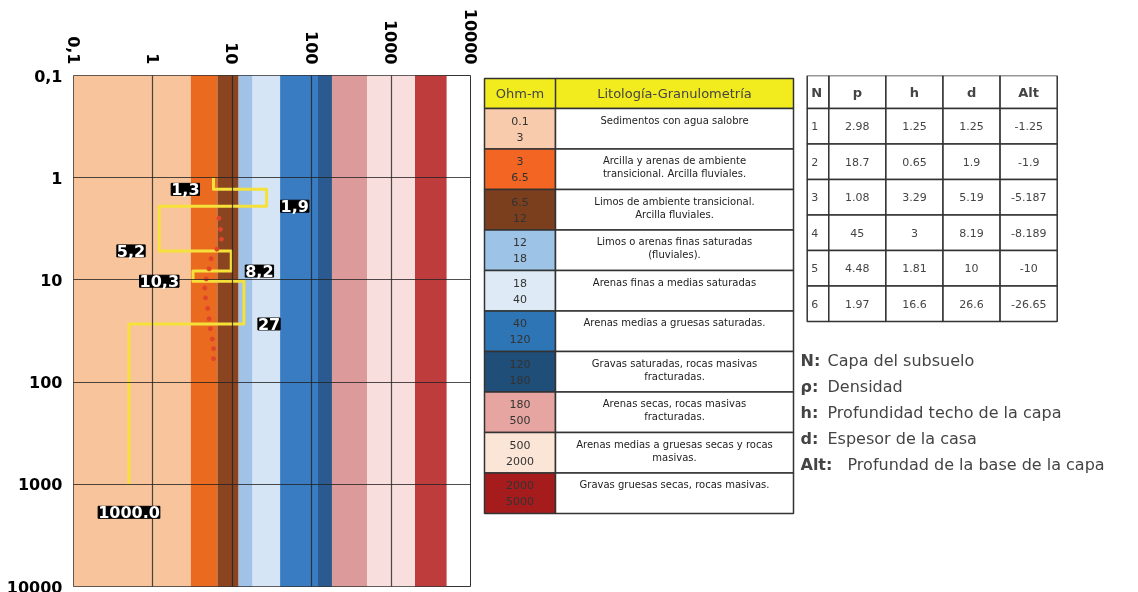 This screenshot has width=1138, height=592. What do you see at coordinates (971, 198) in the screenshot?
I see `data-label: 5.19` at bounding box center [971, 198].